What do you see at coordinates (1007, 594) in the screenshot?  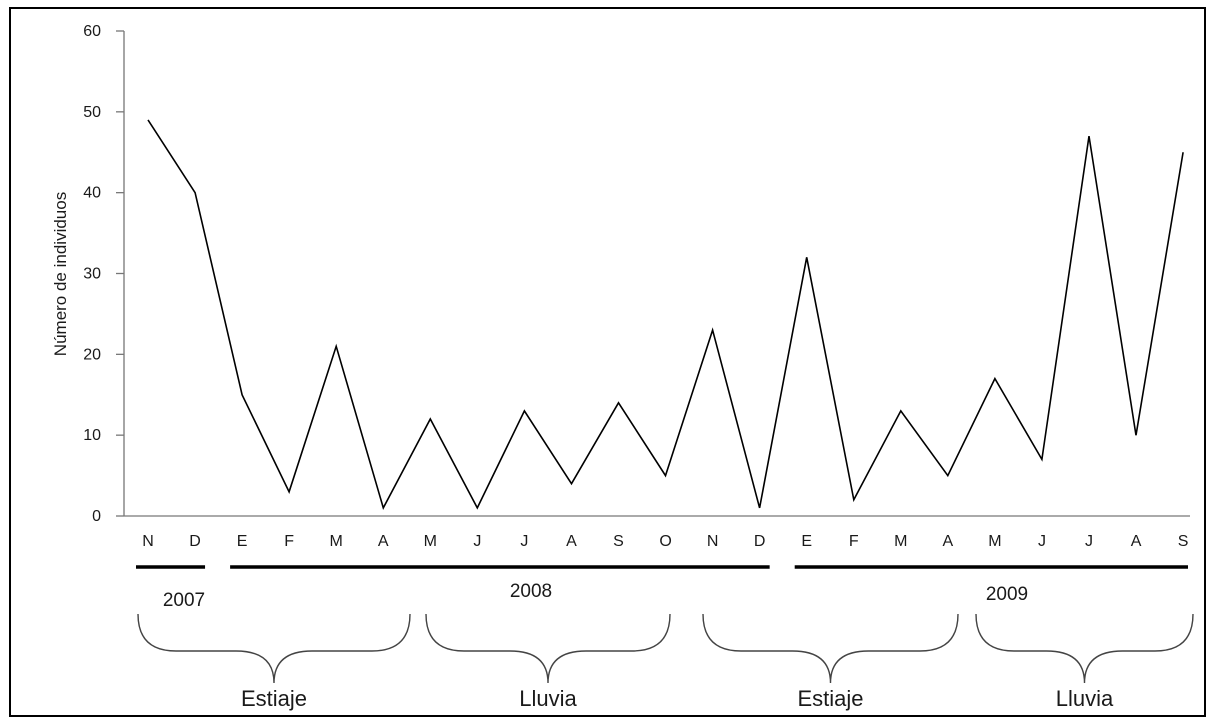 I see `year-label: 2009` at bounding box center [1007, 594].